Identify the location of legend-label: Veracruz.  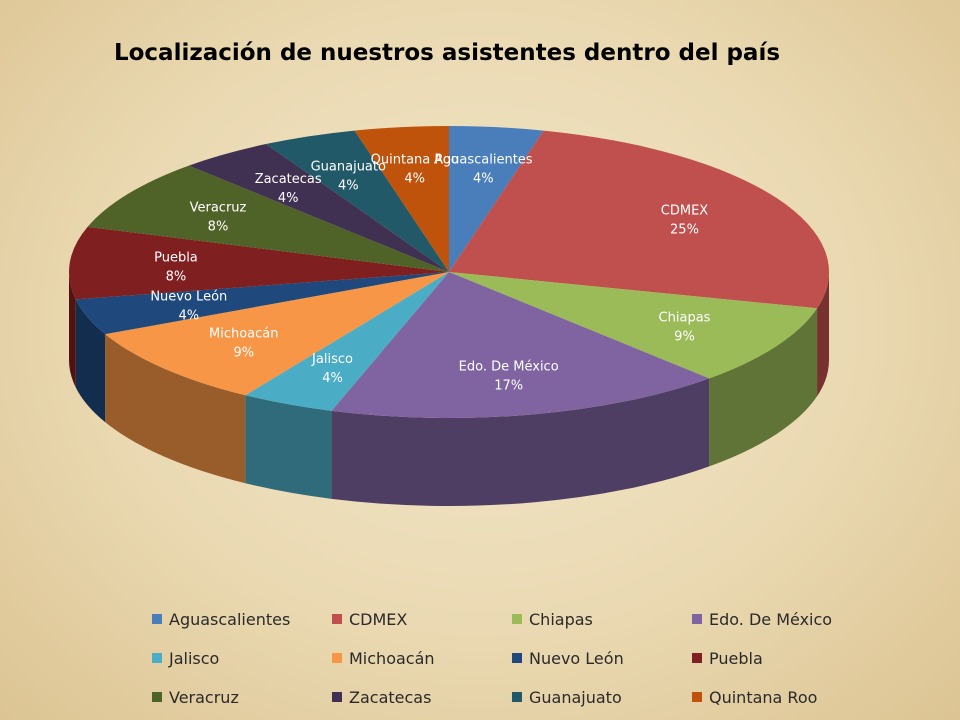
(204, 697).